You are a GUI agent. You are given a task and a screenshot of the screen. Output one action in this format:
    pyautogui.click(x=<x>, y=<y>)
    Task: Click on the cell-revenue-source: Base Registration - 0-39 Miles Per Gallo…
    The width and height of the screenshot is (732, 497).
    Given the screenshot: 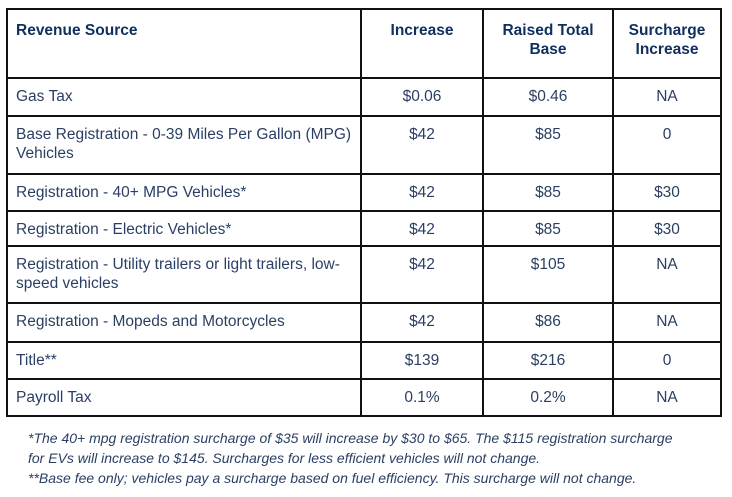 What is the action you would take?
    pyautogui.click(x=184, y=145)
    